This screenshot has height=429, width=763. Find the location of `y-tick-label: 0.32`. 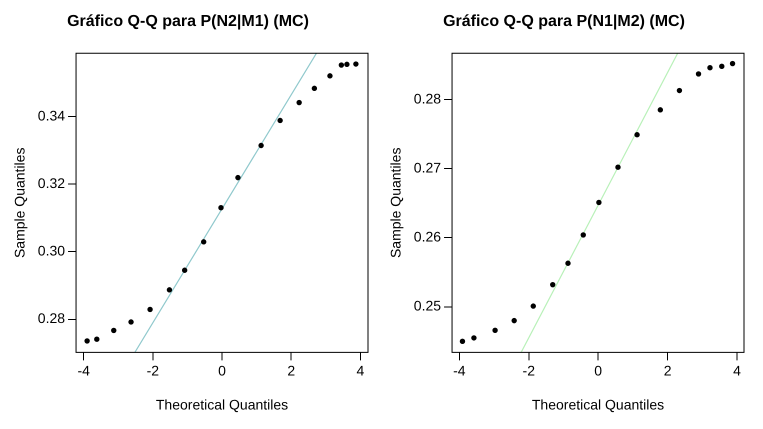

y-tick-label: 0.32 is located at coordinates (52, 182).